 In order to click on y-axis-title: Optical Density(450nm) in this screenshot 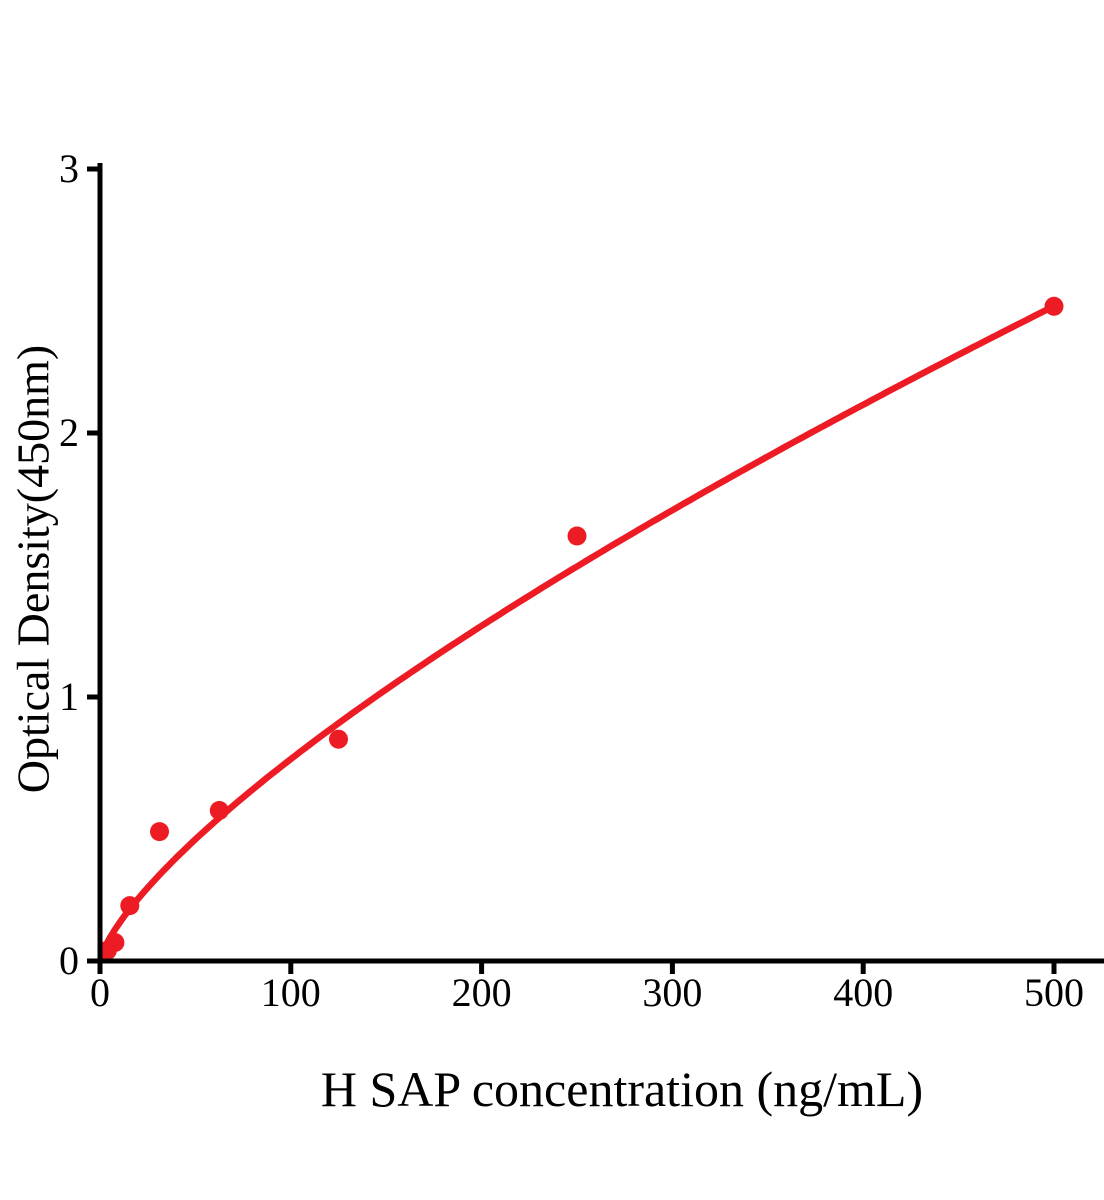, I will do `click(33, 569)`.